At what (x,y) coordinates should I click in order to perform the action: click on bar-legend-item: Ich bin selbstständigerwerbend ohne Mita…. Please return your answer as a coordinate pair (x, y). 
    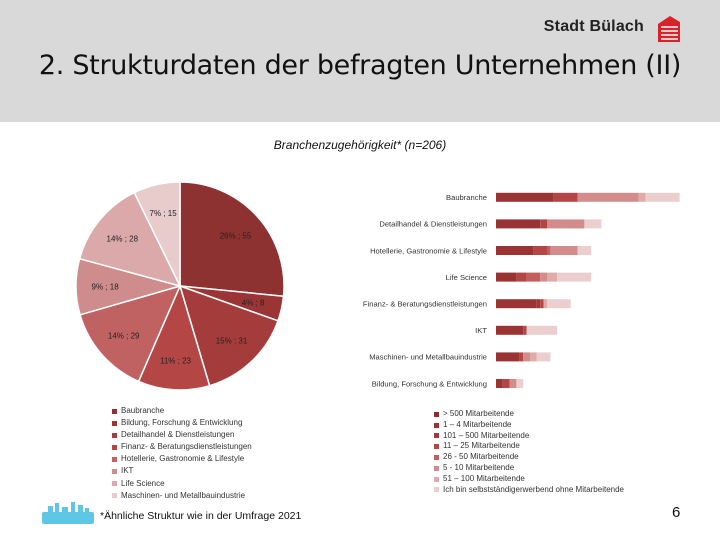
    Looking at the image, I should click on (559, 490).